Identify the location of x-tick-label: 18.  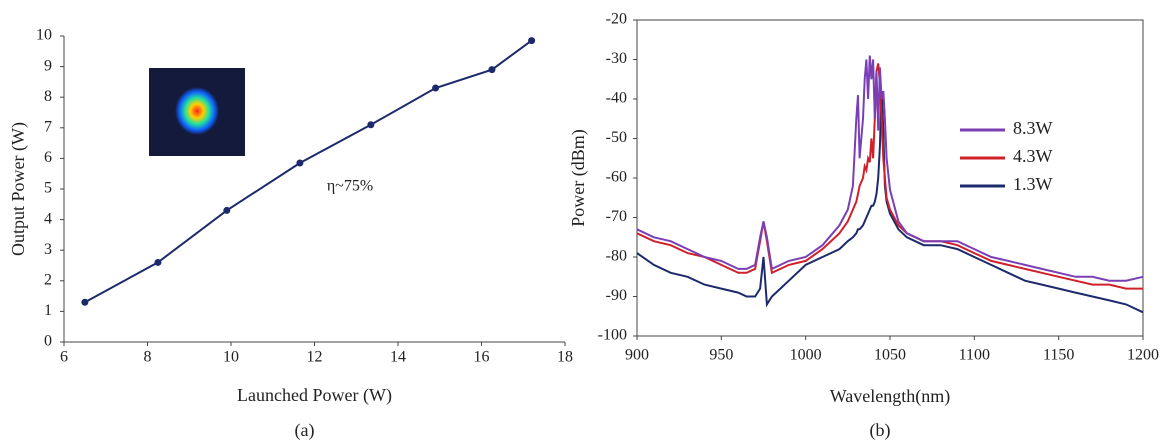
(565, 357).